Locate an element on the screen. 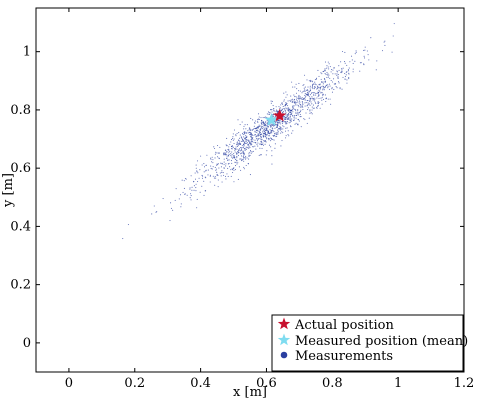 This screenshot has width=477, height=404. position-markers is located at coordinates (275, 117).